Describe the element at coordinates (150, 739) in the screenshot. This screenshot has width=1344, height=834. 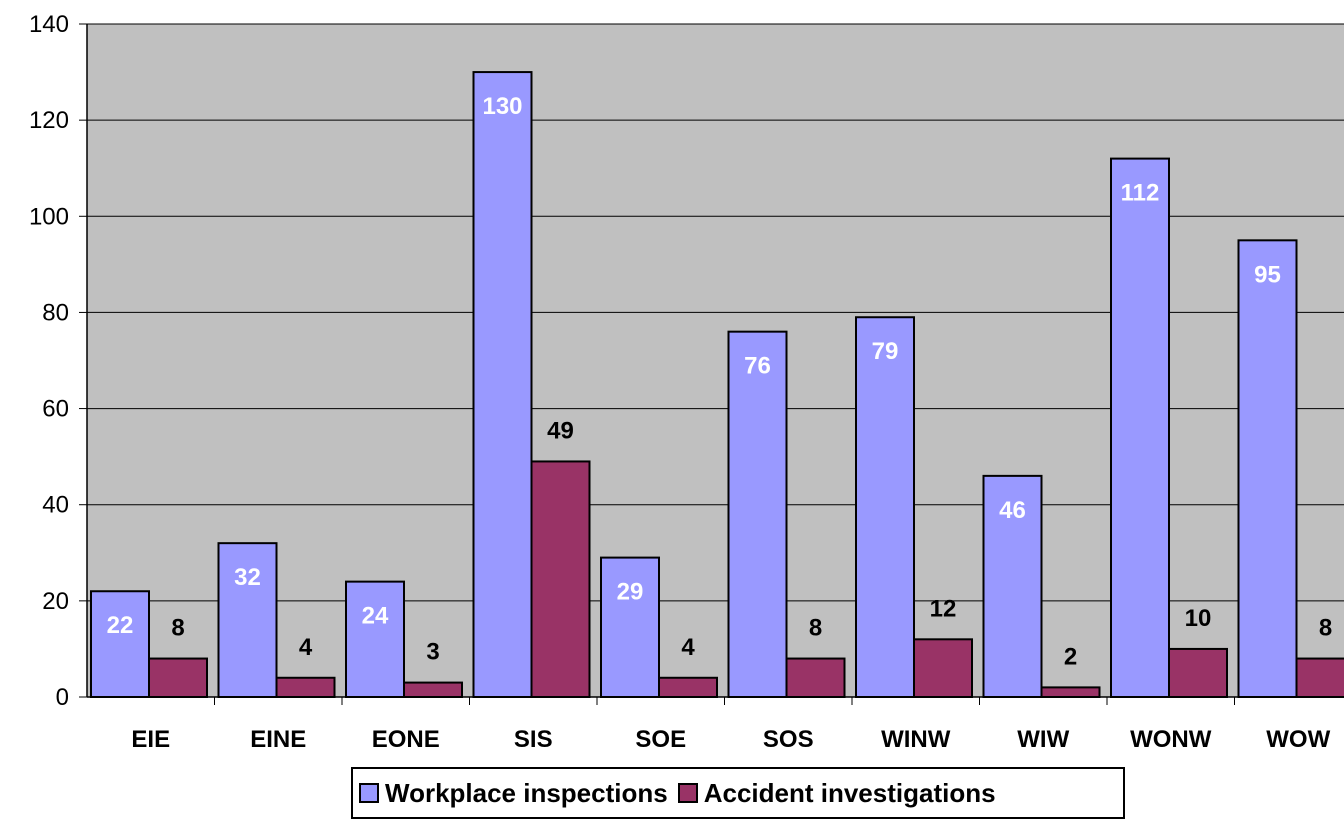
I see `category-label-eie: EIE` at that location.